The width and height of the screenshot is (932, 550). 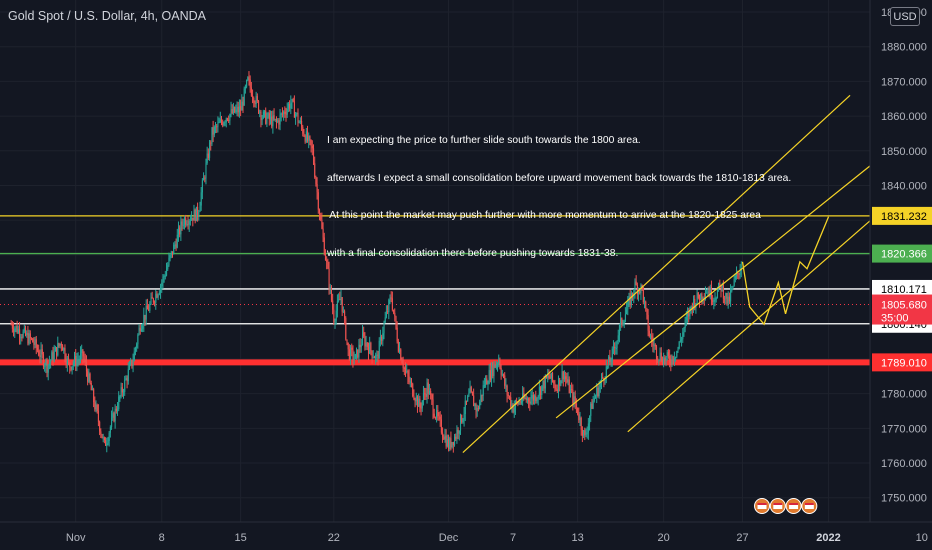 I want to click on currency-button: USD, so click(x=905, y=16).